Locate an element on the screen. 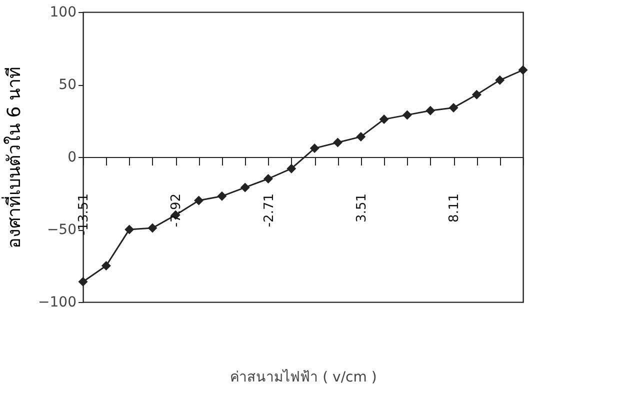 Image resolution: width=633 pixels, height=410 pixels. x-axis-title: ค่าสนามไฟฟ้า ( v/cm ) is located at coordinates (303, 377).